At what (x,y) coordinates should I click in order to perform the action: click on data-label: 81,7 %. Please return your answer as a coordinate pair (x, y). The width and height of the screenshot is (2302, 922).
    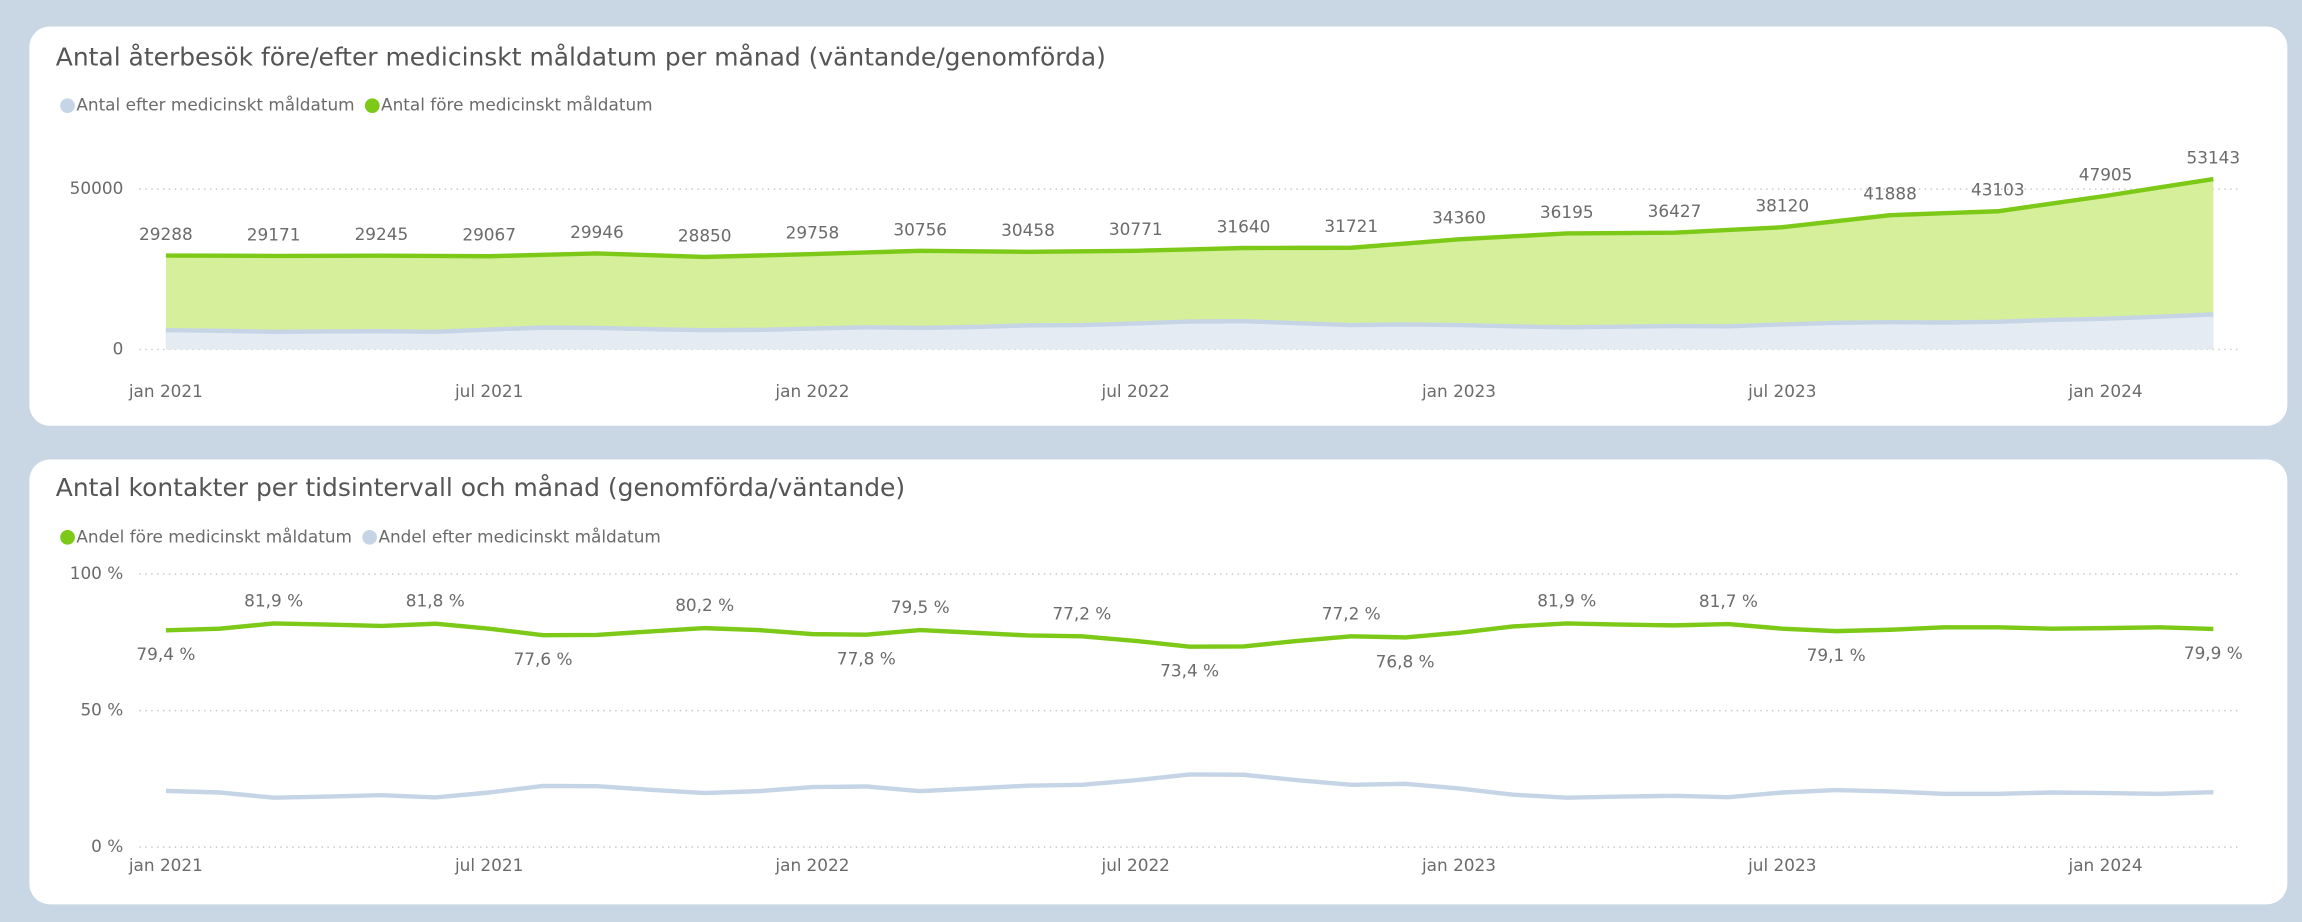
    Looking at the image, I should click on (1728, 601).